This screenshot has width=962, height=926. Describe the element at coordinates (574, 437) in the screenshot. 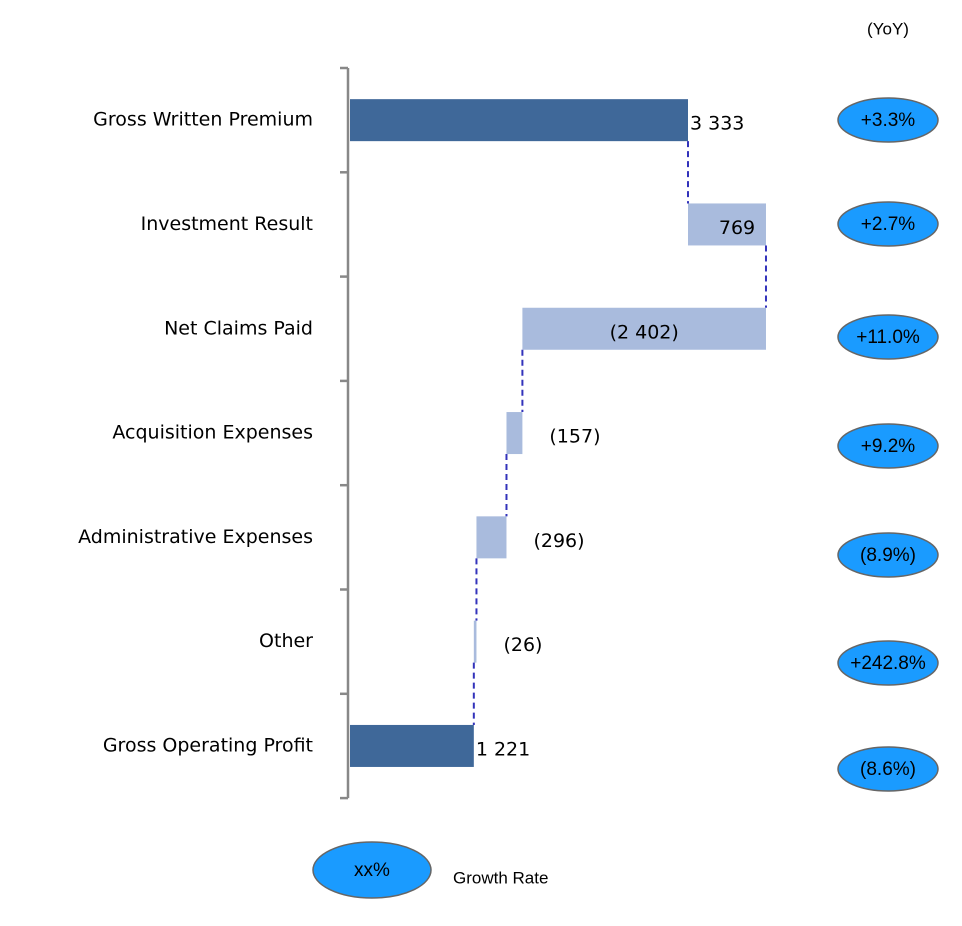

I see `value-label: (157)` at that location.